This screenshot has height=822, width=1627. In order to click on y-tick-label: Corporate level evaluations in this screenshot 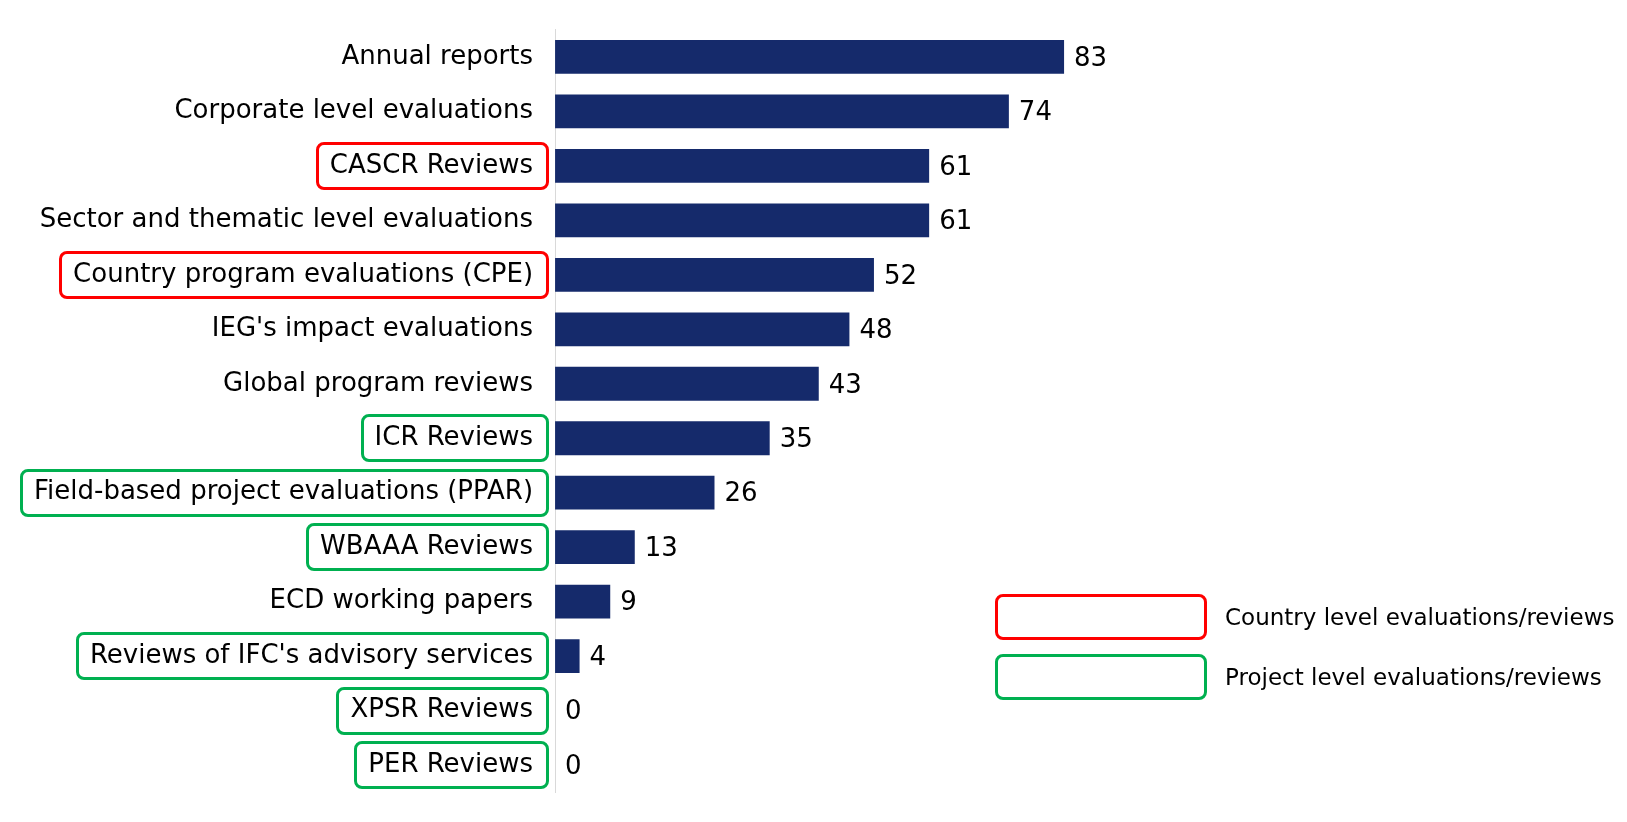, I will do `click(354, 109)`.